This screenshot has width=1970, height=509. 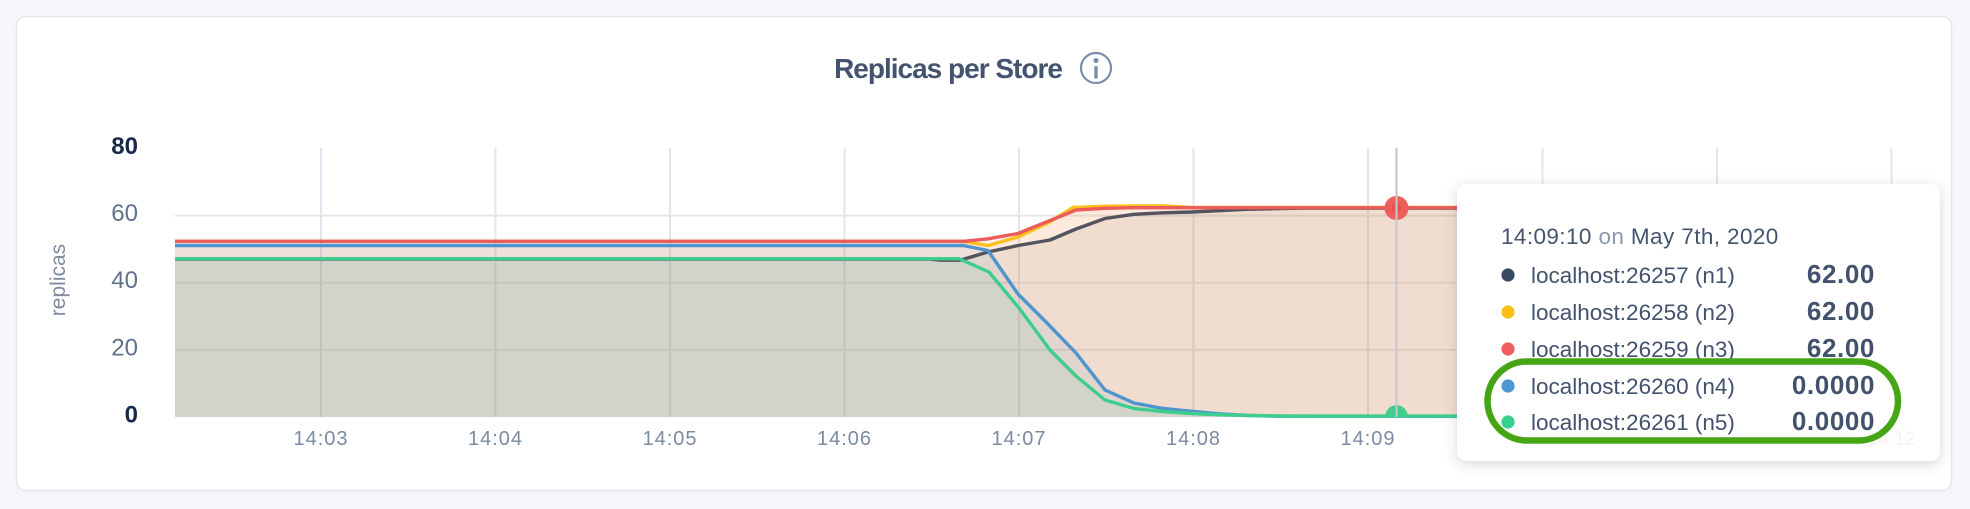 I want to click on svg-text: 14:05, so click(x=669, y=439).